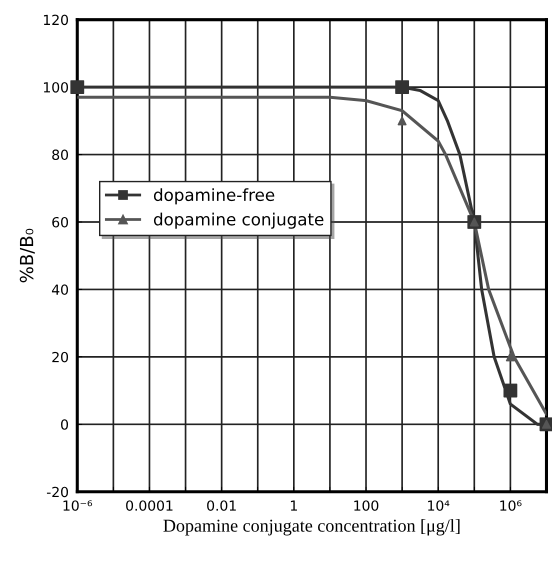  What do you see at coordinates (78, 505) in the screenshot?
I see `x-tick-label: 10⁻⁶` at bounding box center [78, 505].